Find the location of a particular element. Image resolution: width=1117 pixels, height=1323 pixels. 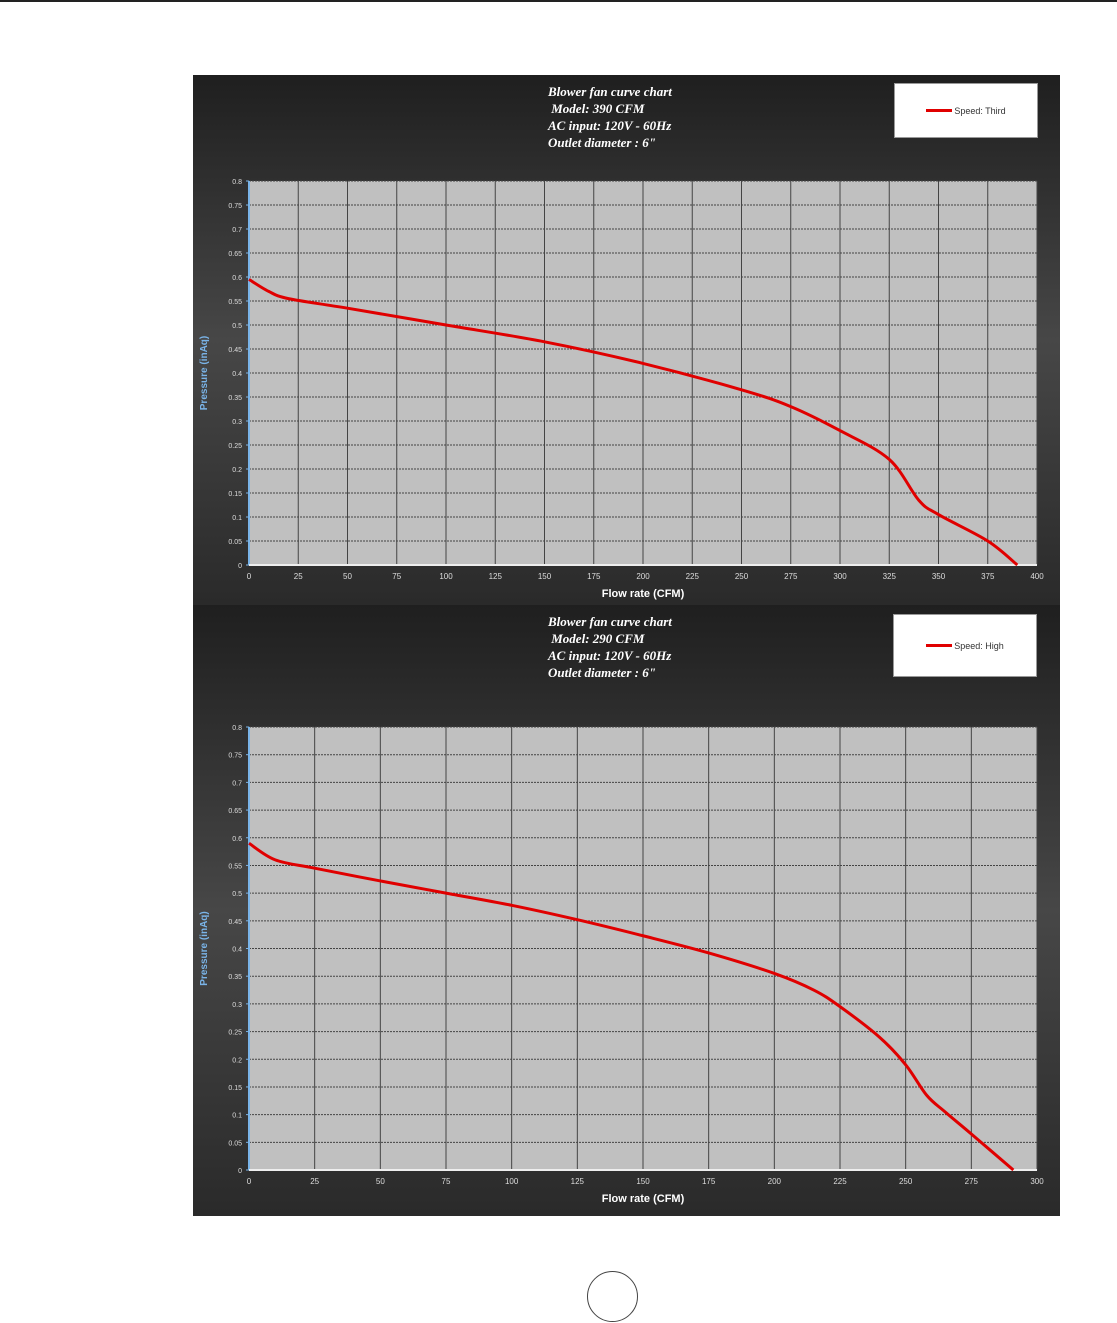

x-tick-label: 350 is located at coordinates (939, 576).